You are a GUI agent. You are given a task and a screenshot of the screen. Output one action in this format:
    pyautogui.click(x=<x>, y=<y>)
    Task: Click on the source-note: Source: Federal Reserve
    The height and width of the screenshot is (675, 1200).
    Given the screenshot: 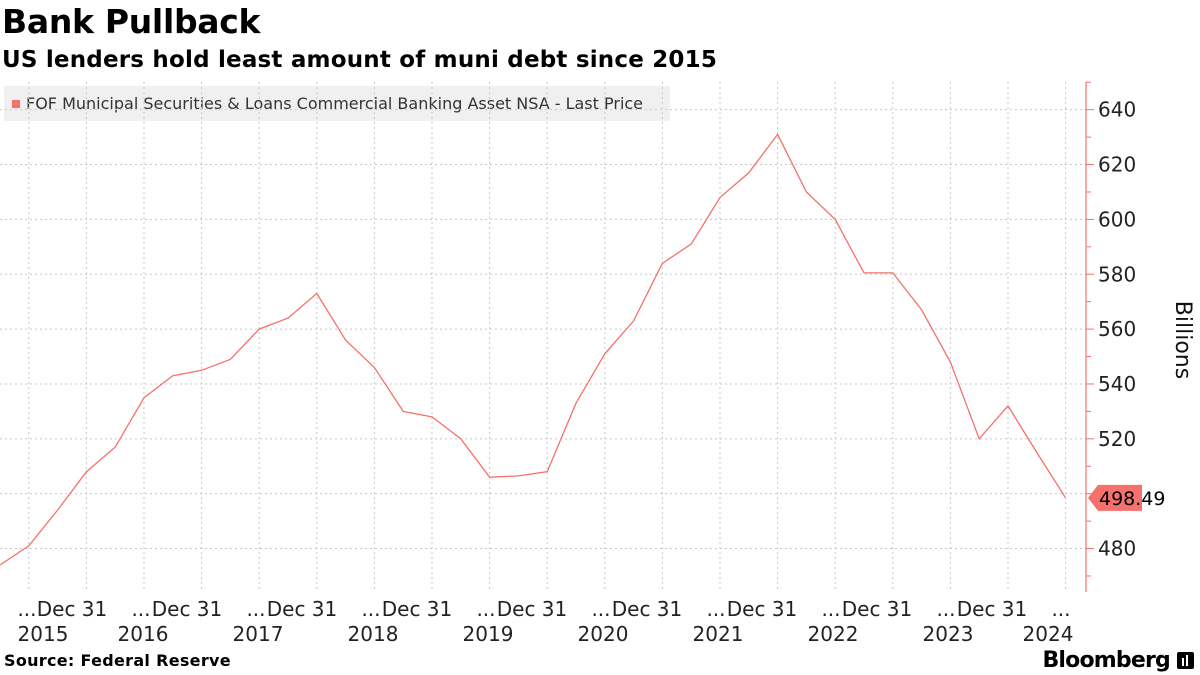 What is the action you would take?
    pyautogui.click(x=117, y=660)
    